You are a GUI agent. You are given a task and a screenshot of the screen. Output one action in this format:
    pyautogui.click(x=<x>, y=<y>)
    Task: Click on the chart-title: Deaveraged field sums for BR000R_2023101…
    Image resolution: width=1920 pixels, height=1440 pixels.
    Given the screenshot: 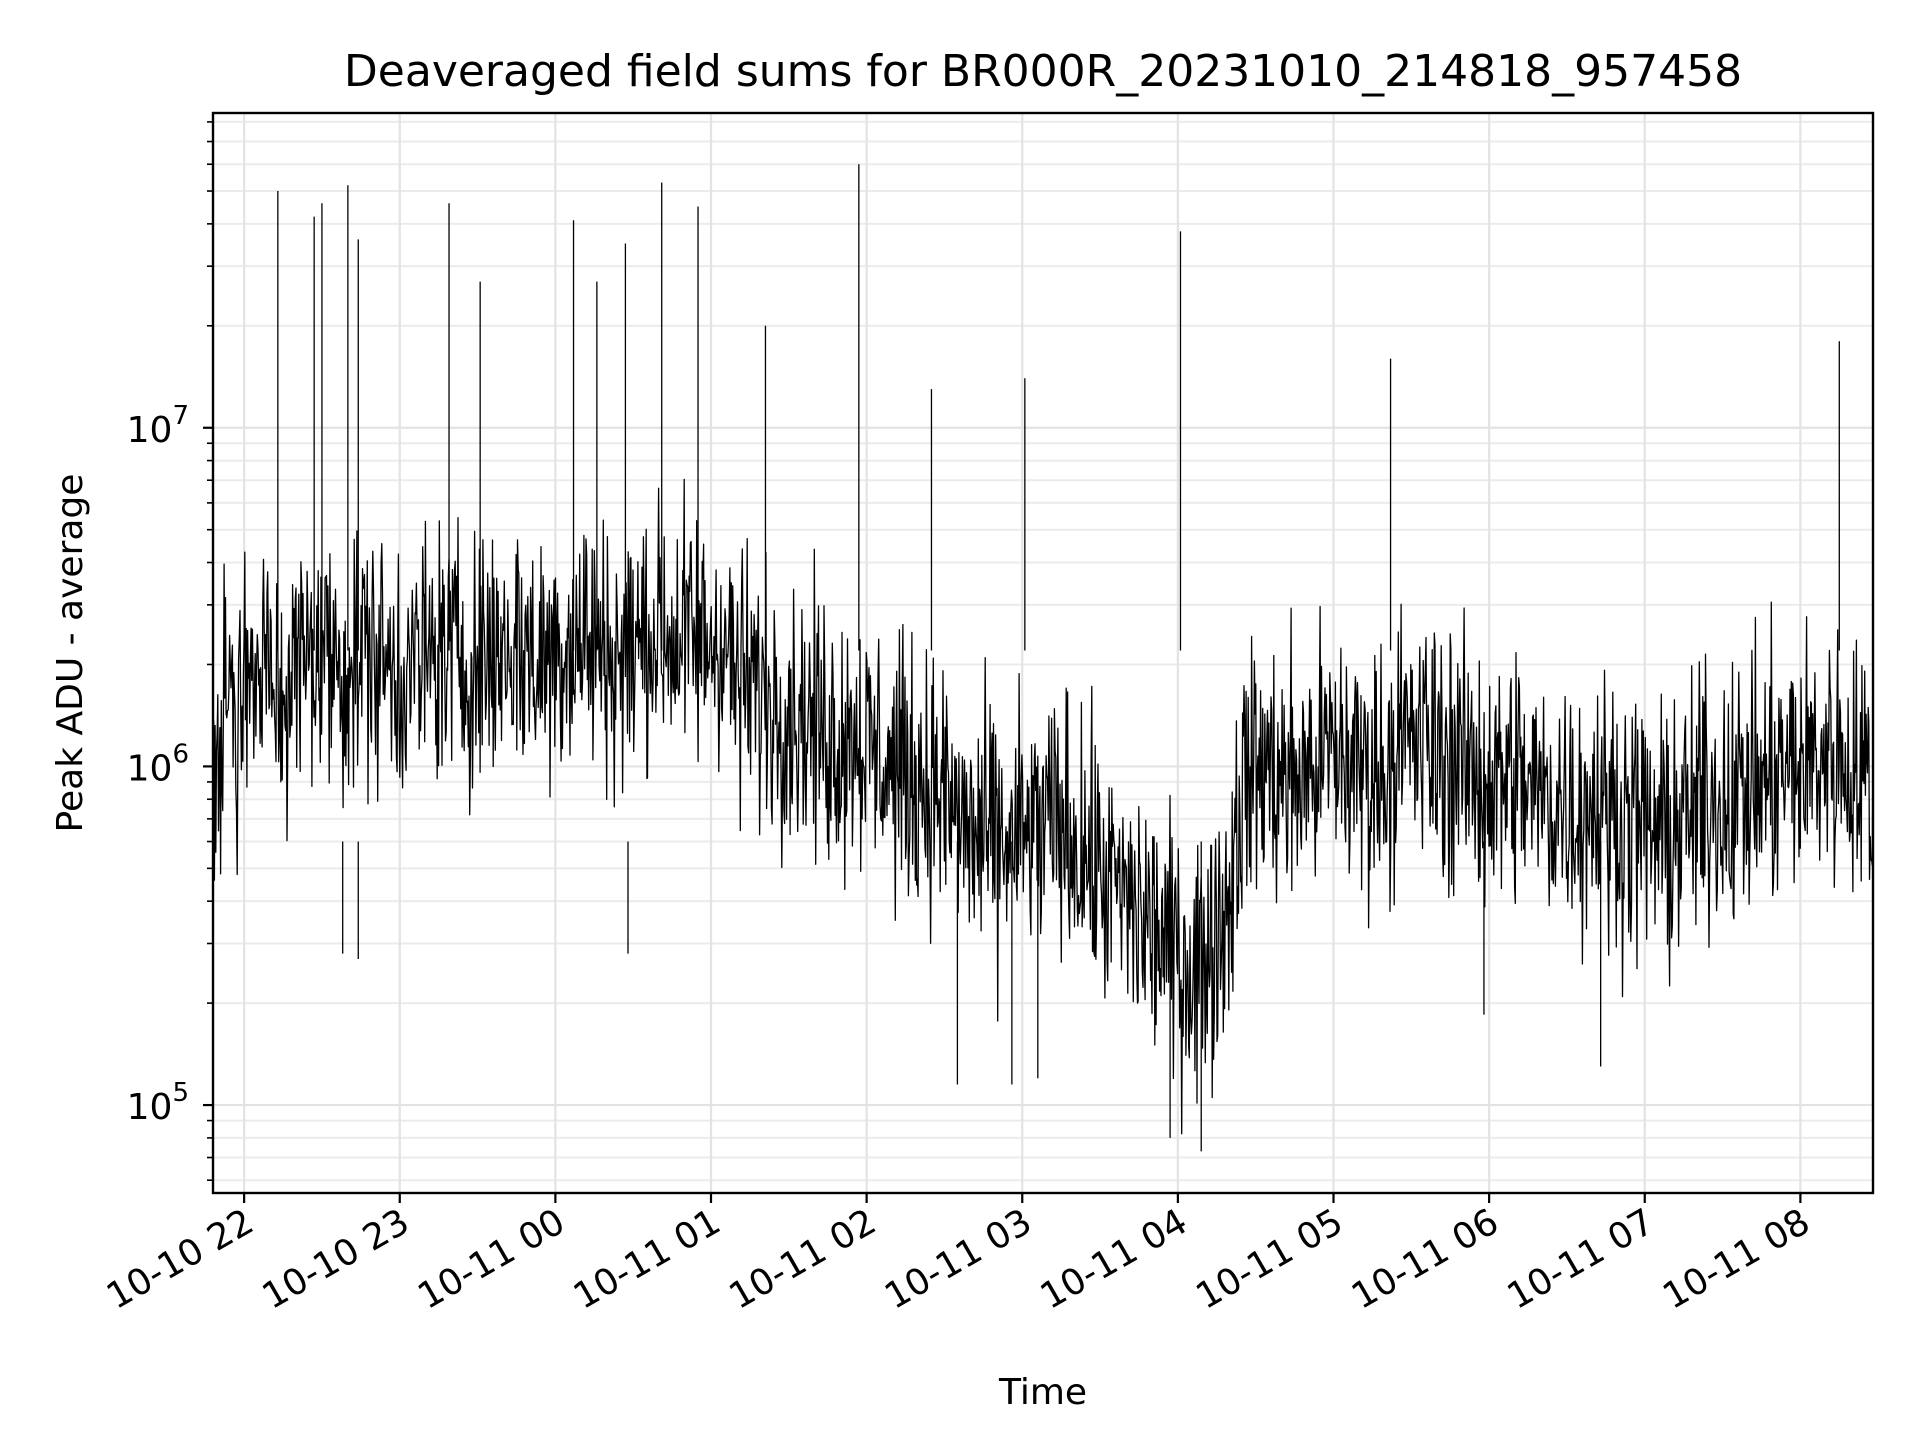 What is the action you would take?
    pyautogui.click(x=1043, y=71)
    